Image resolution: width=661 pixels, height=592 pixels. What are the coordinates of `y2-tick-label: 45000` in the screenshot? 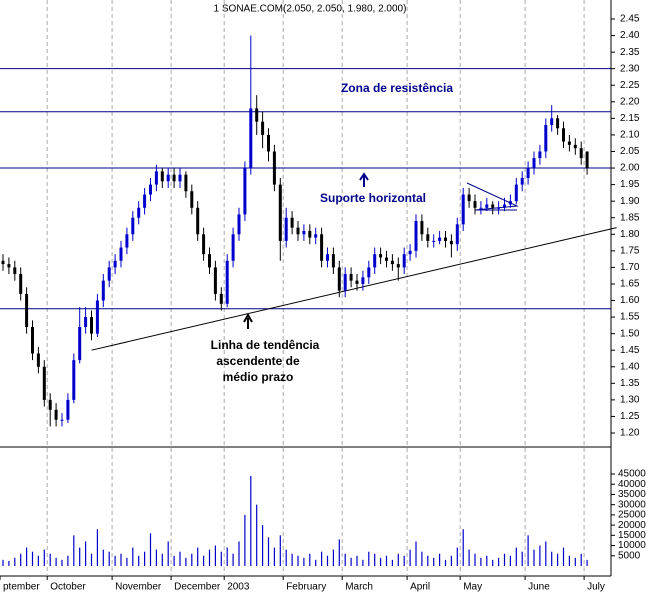 It's located at (632, 474).